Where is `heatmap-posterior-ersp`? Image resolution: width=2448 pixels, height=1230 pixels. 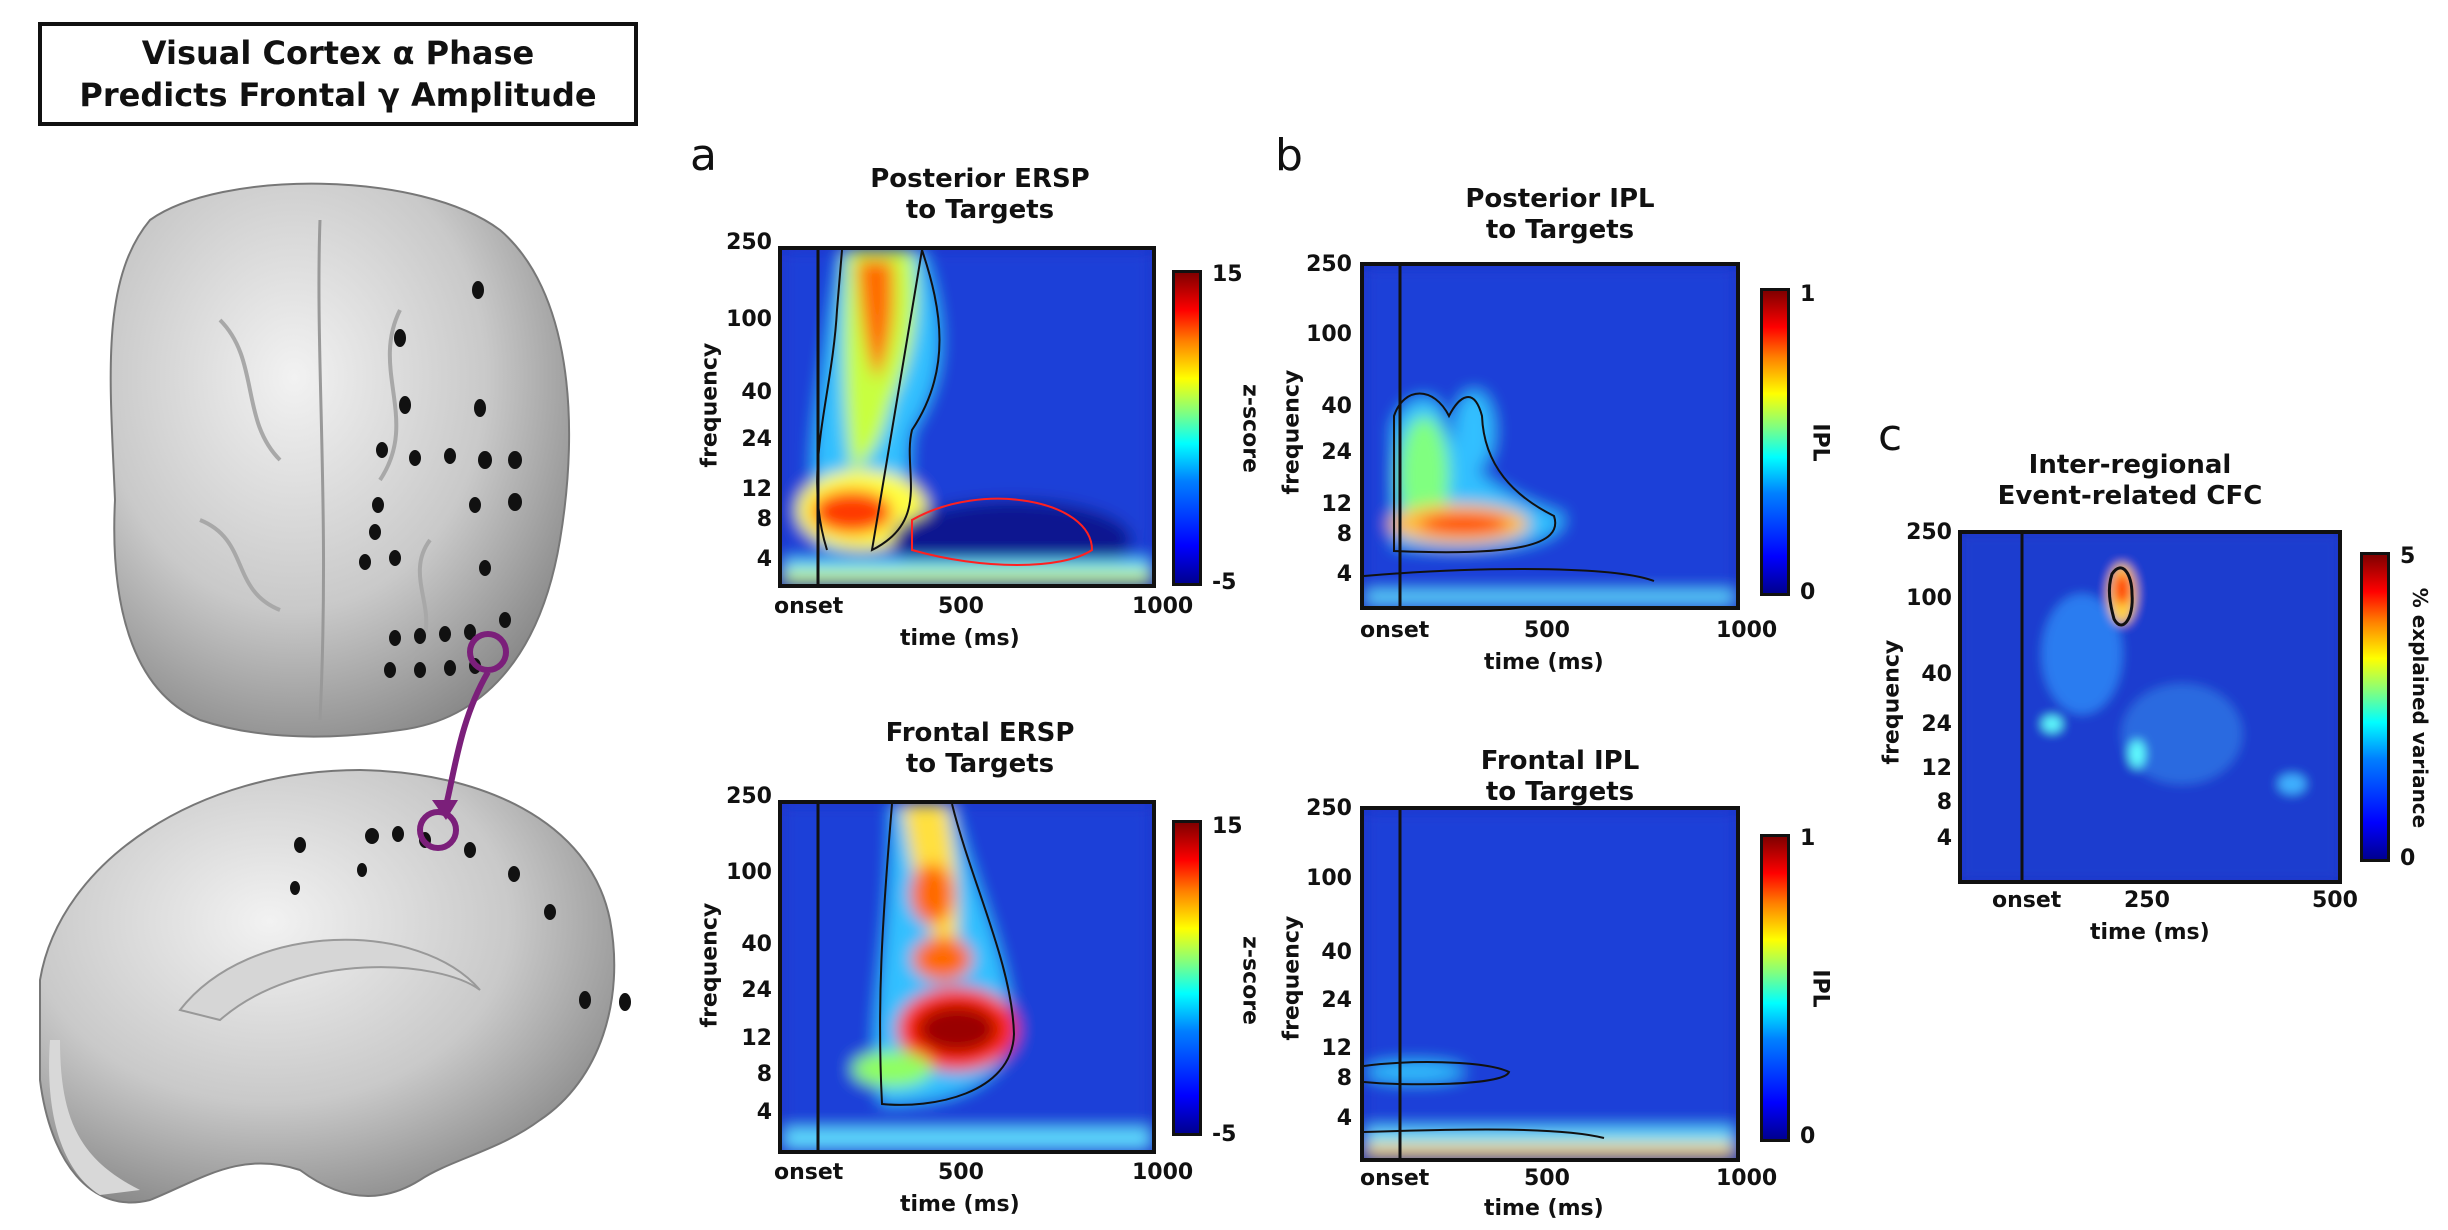 heatmap-posterior-ersp is located at coordinates (967, 417).